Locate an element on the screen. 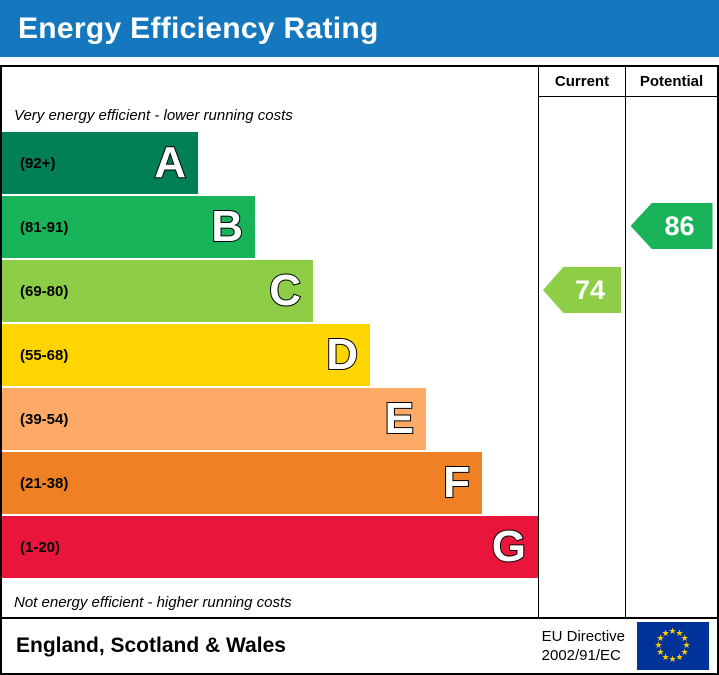 The width and height of the screenshot is (719, 675). band-row-a: (92+) A is located at coordinates (270, 163).